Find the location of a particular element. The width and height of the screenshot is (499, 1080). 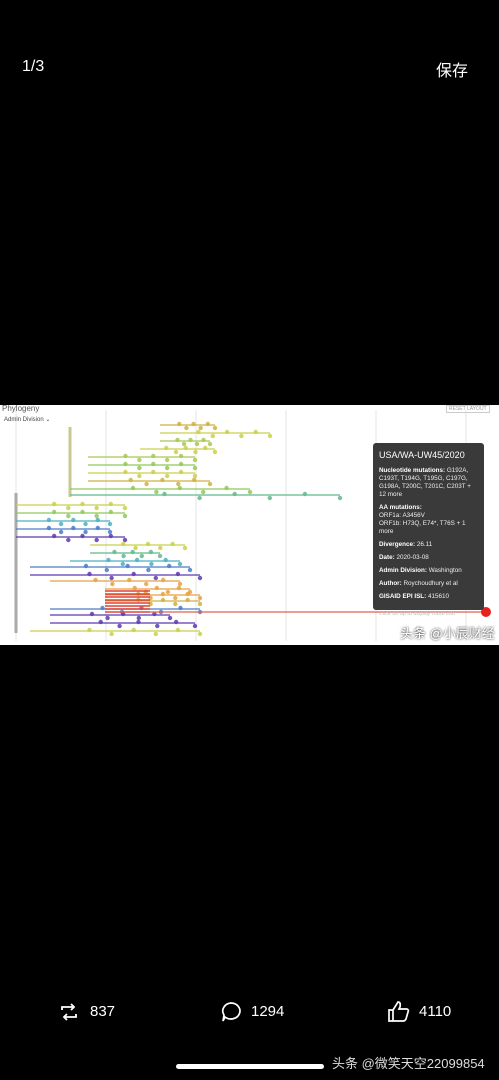

watermark: 头条 @小辰财经 is located at coordinates (447, 633).